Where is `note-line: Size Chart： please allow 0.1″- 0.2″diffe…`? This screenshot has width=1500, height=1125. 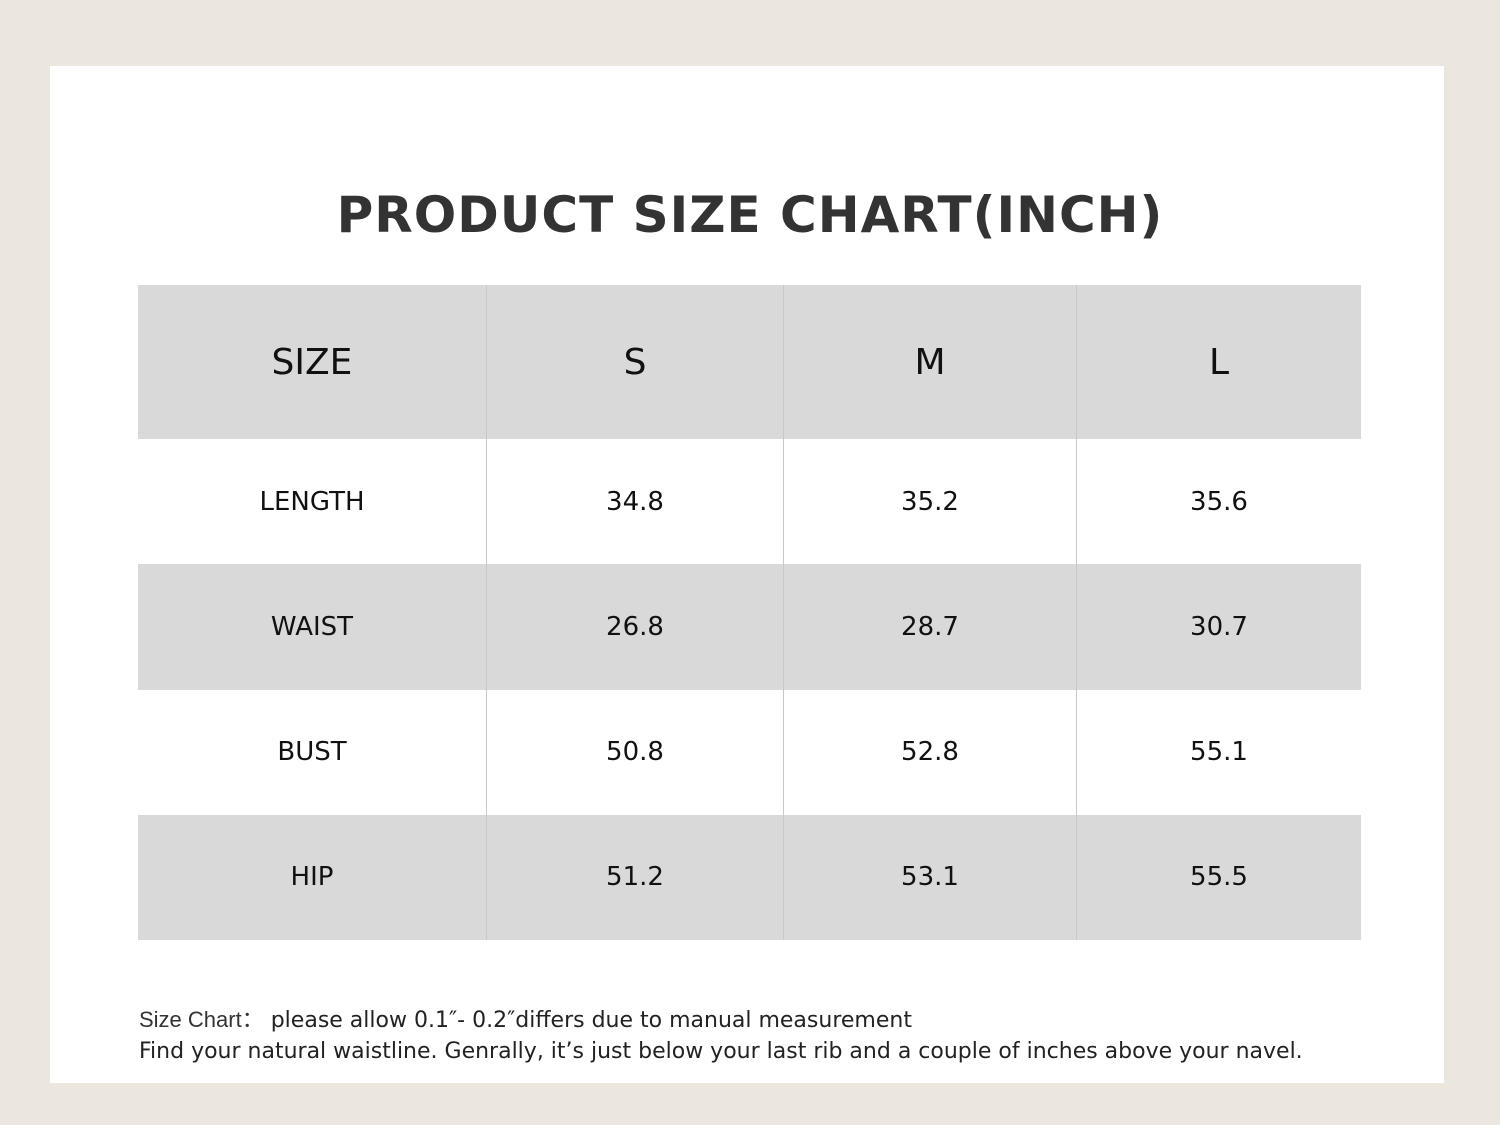
note-line: Size Chart： please allow 0.1″- 0.2″diffe… is located at coordinates (721, 1020).